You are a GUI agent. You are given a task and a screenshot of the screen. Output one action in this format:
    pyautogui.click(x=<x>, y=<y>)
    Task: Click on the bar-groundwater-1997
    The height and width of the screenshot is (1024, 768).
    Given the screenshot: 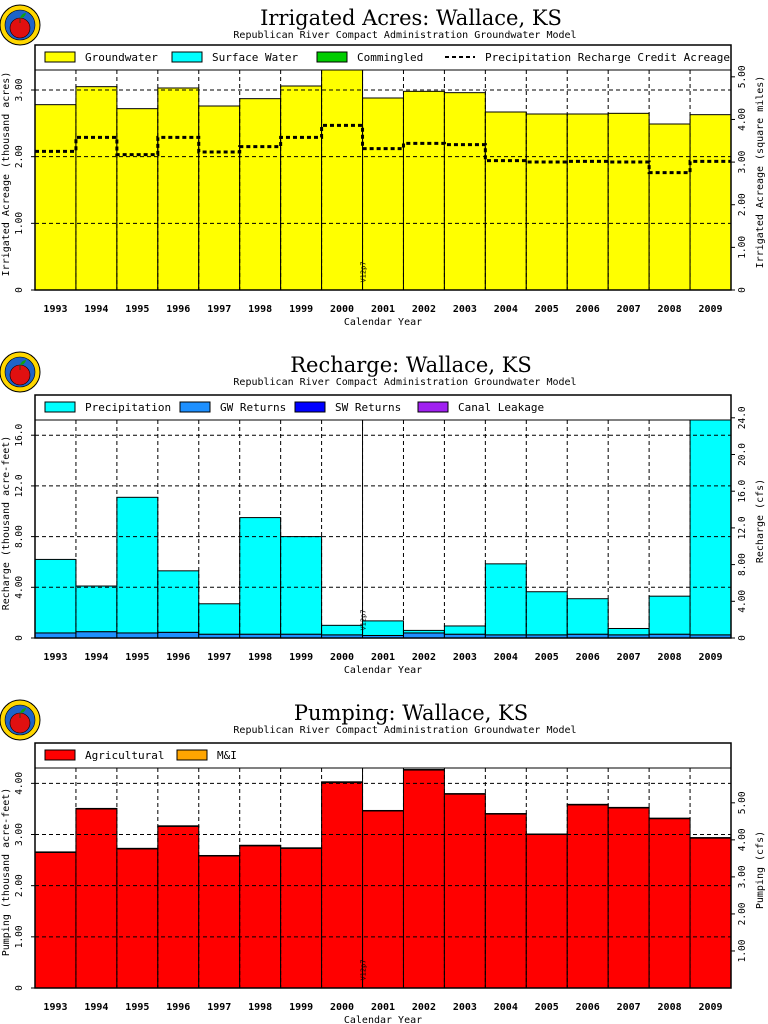 What is the action you would take?
    pyautogui.click(x=219, y=198)
    